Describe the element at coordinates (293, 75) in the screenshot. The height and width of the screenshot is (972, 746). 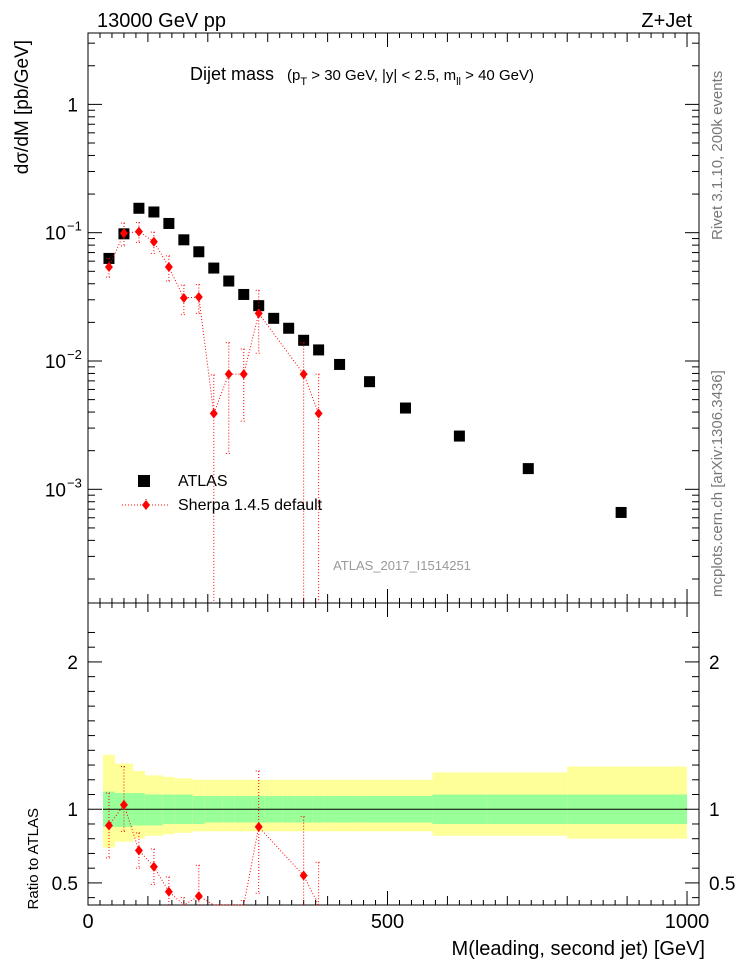
I see `plot-title-cuts-pre: (p` at that location.